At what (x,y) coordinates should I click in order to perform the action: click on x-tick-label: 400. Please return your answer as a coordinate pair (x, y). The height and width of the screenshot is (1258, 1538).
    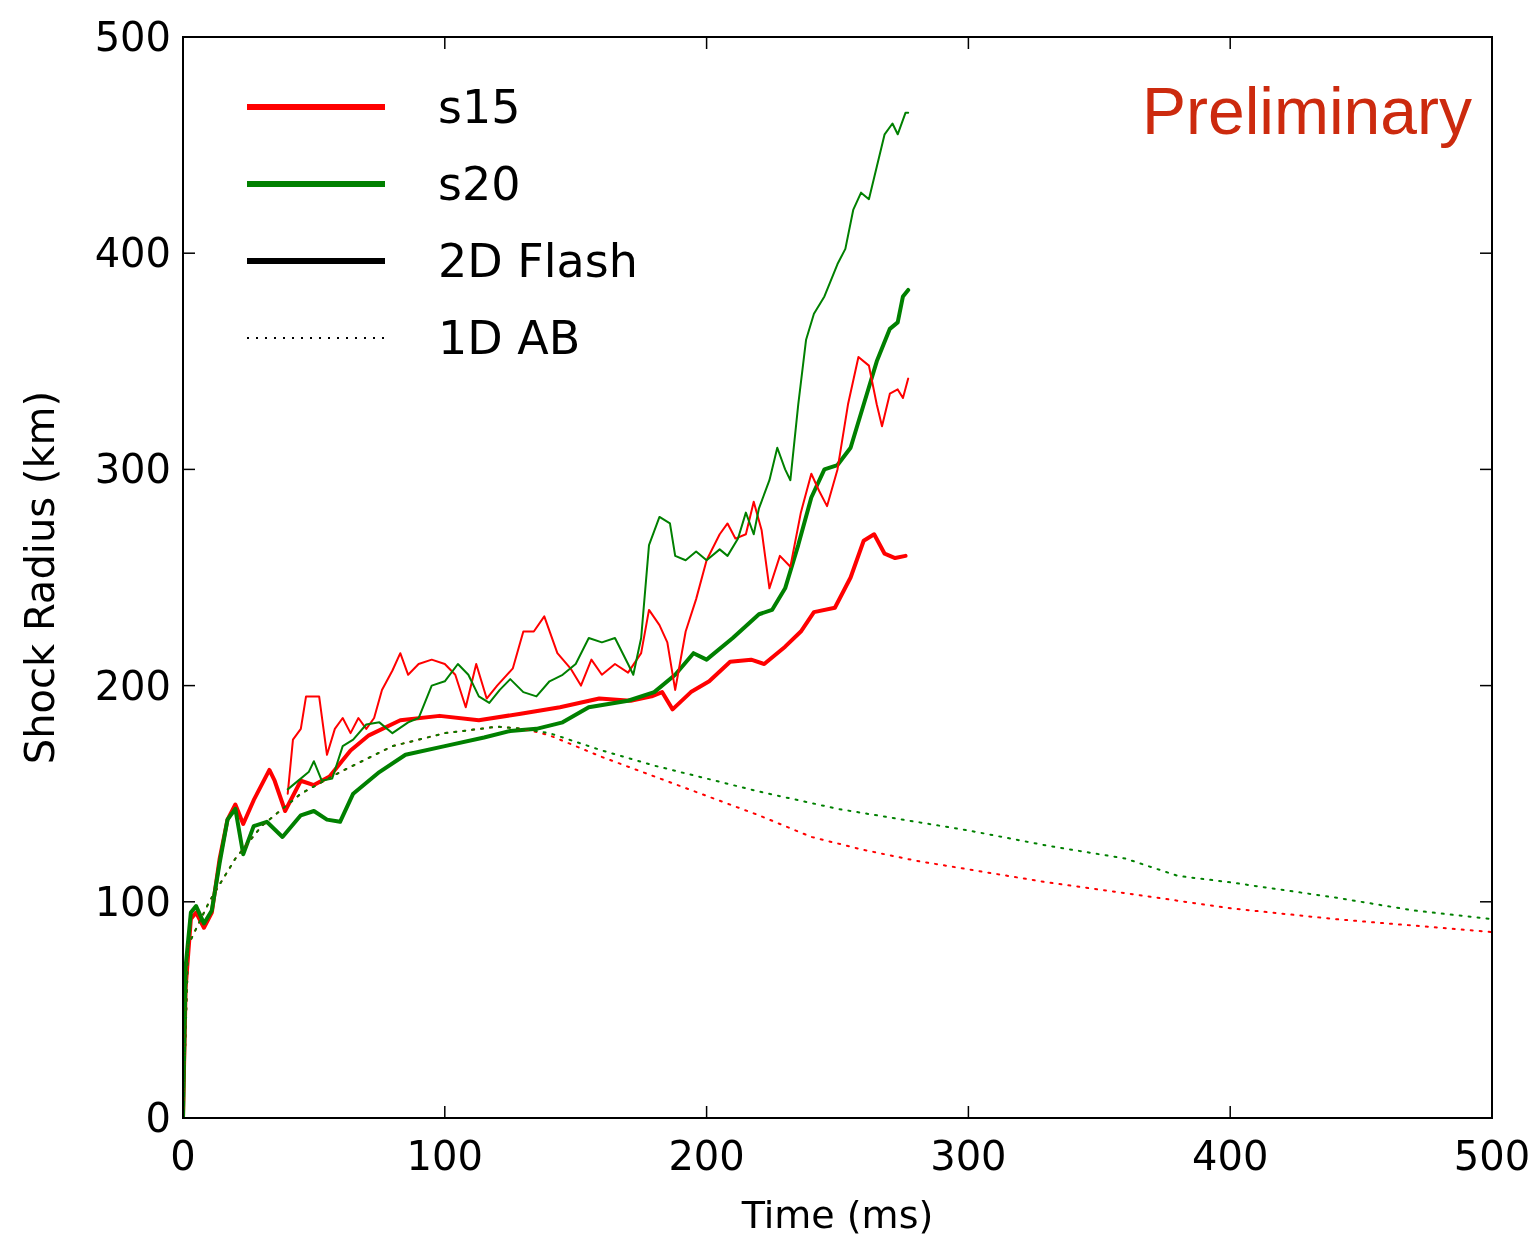
    Looking at the image, I should click on (1230, 1156).